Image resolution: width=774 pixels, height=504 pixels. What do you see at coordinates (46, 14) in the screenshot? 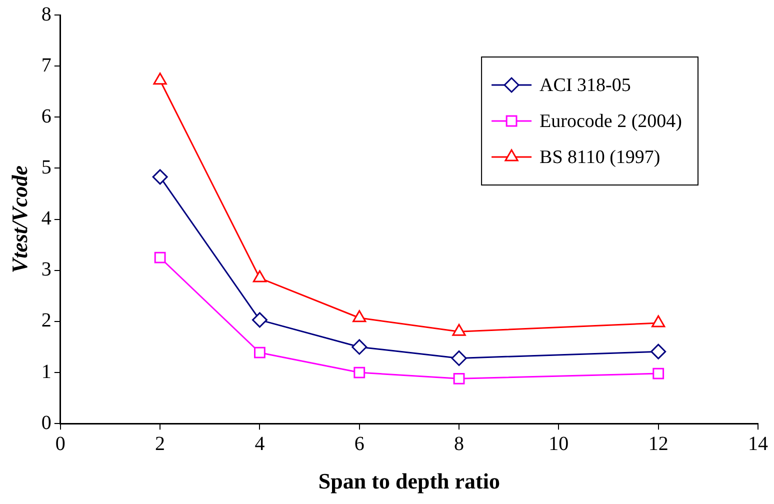
I see `y-tick-label: 8` at bounding box center [46, 14].